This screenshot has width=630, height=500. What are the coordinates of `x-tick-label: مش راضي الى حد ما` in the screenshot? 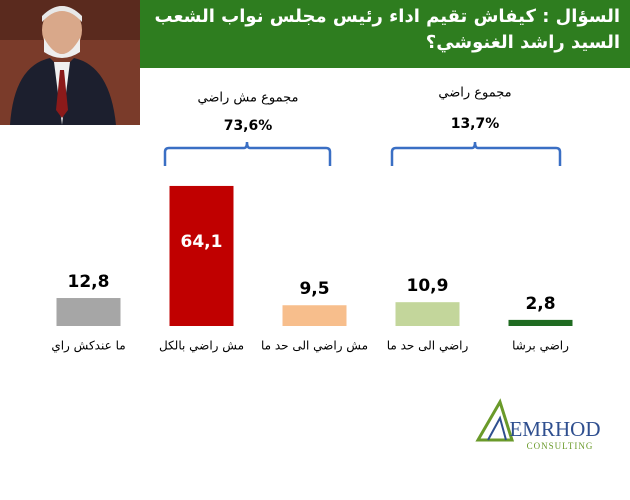 It's located at (314, 346).